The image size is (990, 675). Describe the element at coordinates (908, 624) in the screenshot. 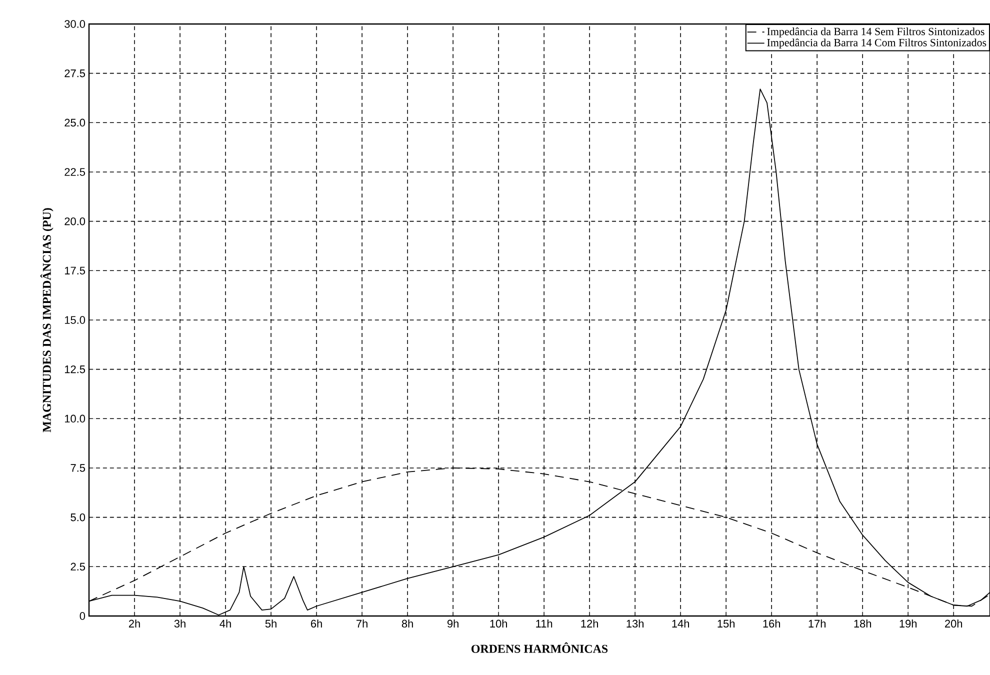

I see `x-tick-label: 19h` at that location.